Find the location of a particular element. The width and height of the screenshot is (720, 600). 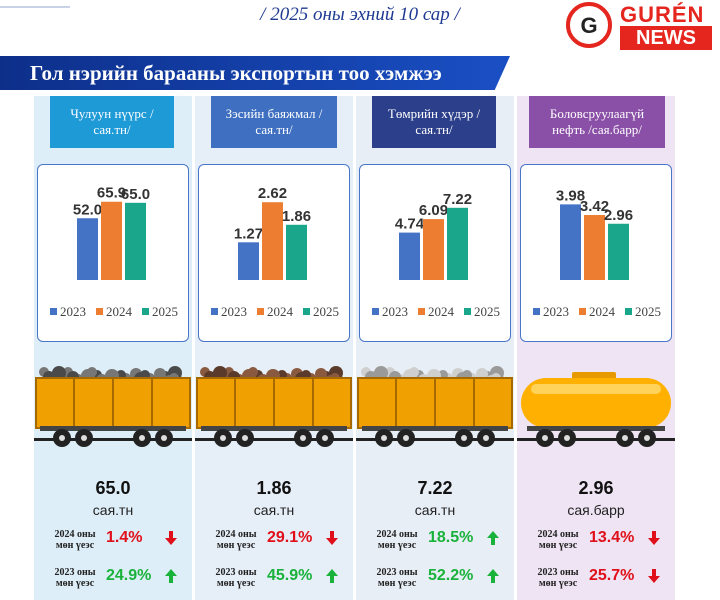

iron-ore-wagon-icon is located at coordinates (435, 406).